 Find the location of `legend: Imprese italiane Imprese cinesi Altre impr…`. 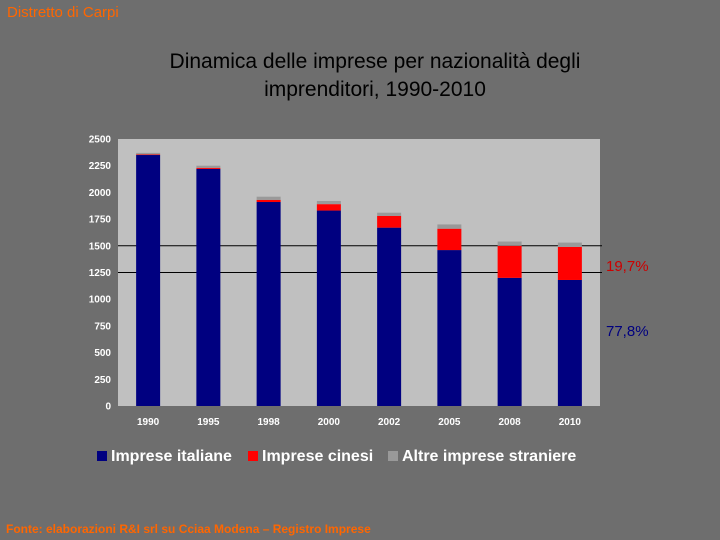

legend: Imprese italiane Imprese cinesi Altre impr… is located at coordinates (336, 456).